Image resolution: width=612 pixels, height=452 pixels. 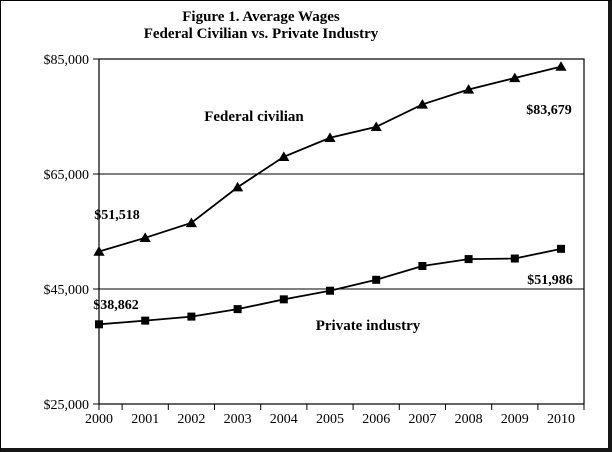 I want to click on annotation--83-679: $83,679, so click(x=549, y=110).